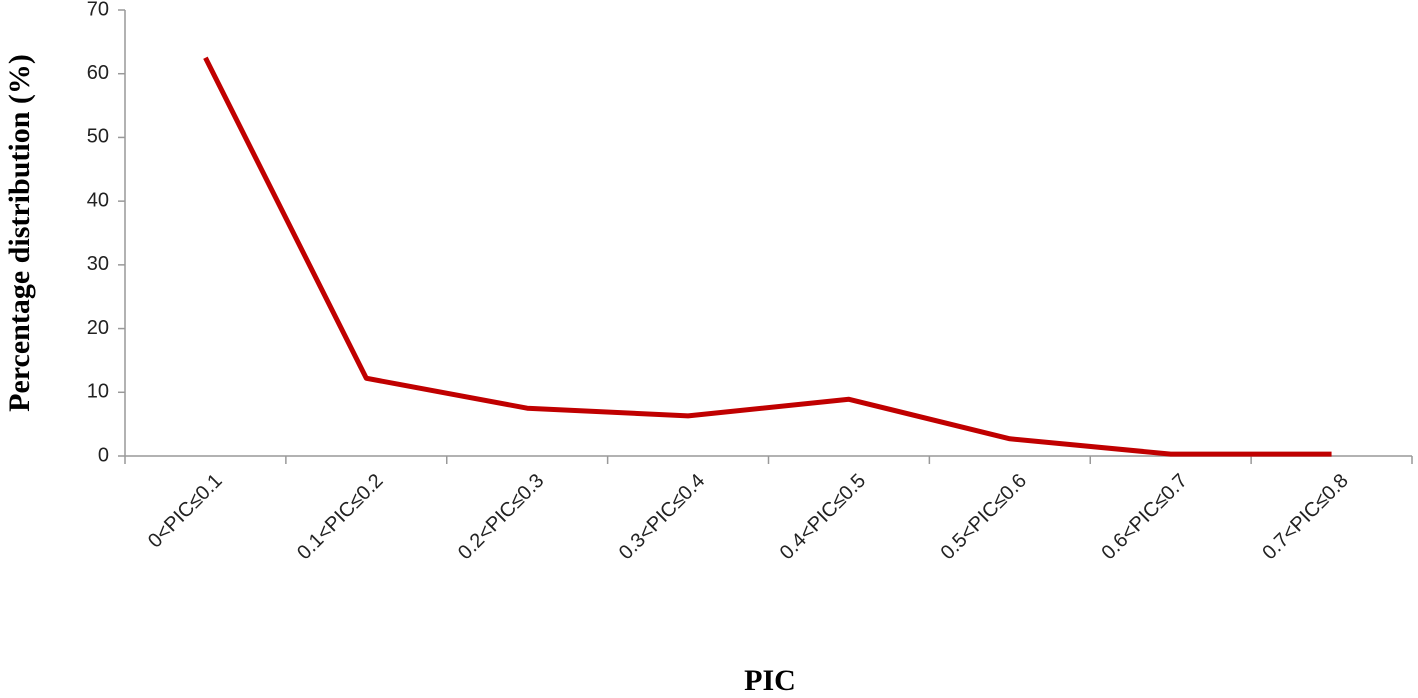 The width and height of the screenshot is (1418, 698). I want to click on x-tick-label: 0.7<PIC≤0.8, so click(1305, 517).